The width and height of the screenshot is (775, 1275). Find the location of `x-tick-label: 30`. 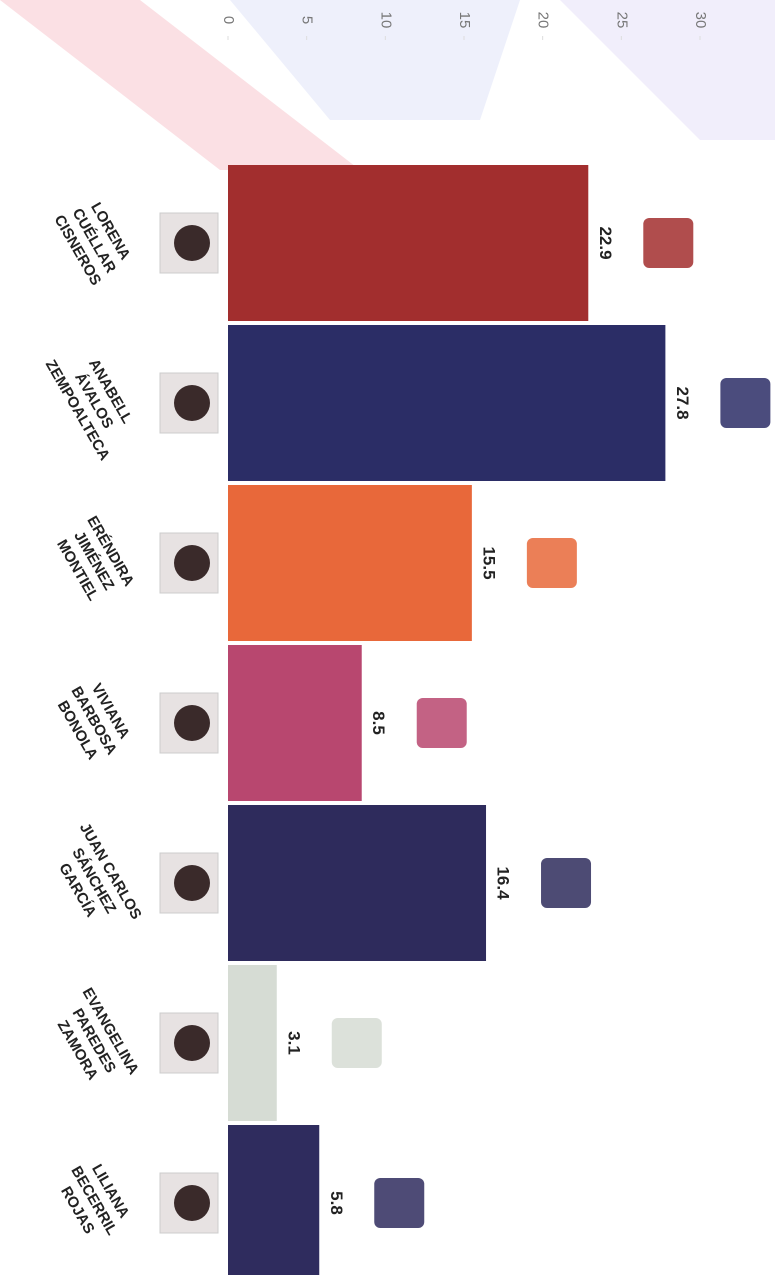

x-tick-label: 30 is located at coordinates (700, 20).